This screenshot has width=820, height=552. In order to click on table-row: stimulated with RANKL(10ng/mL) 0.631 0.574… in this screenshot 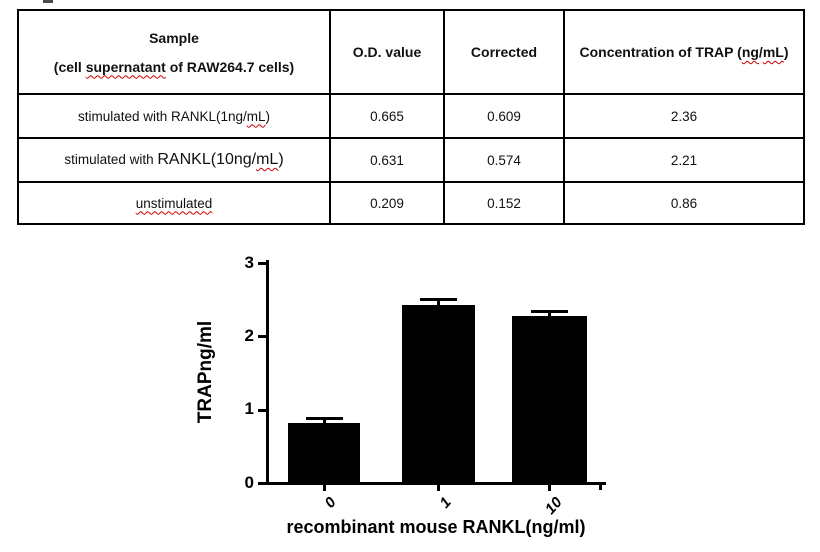, I will do `click(411, 160)`.